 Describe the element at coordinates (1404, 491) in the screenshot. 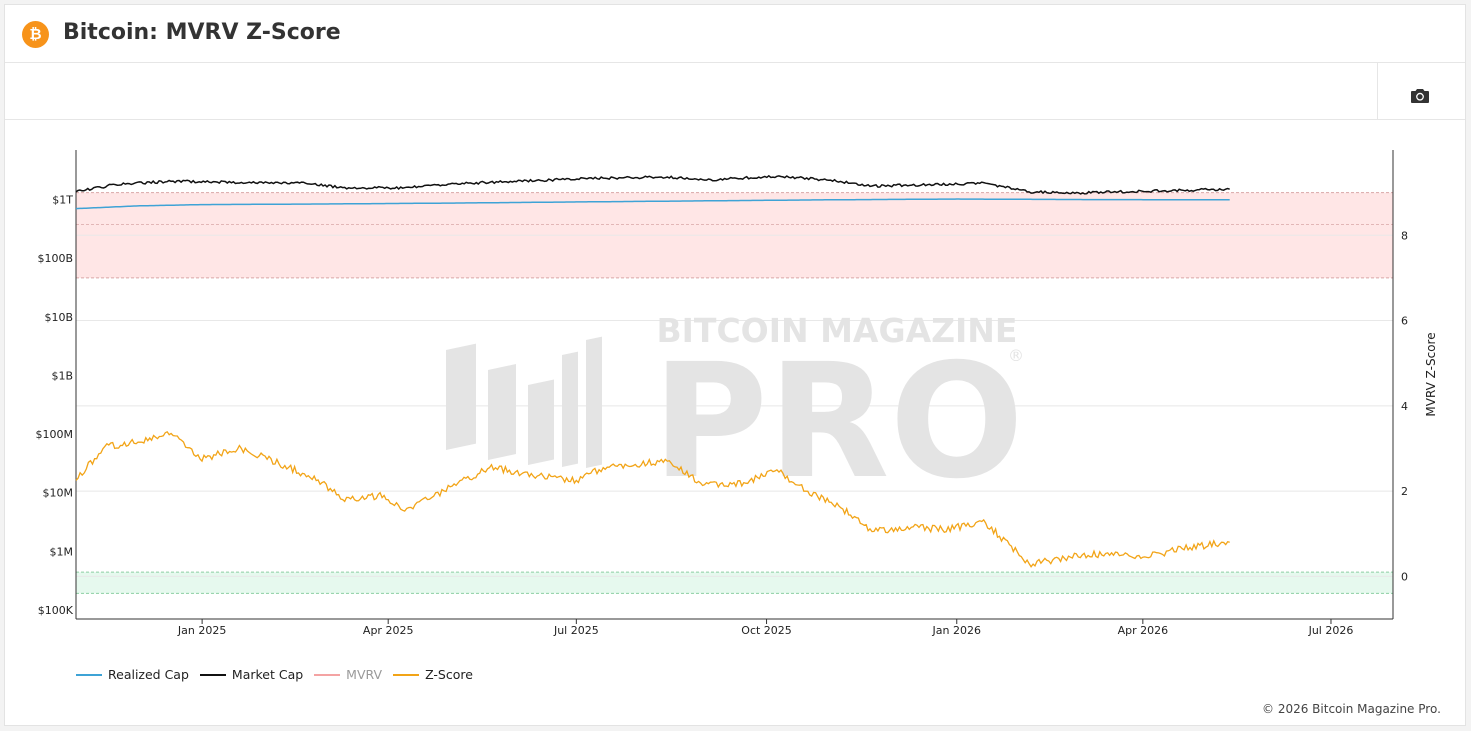

I see `y-right-tick-label: 2` at that location.